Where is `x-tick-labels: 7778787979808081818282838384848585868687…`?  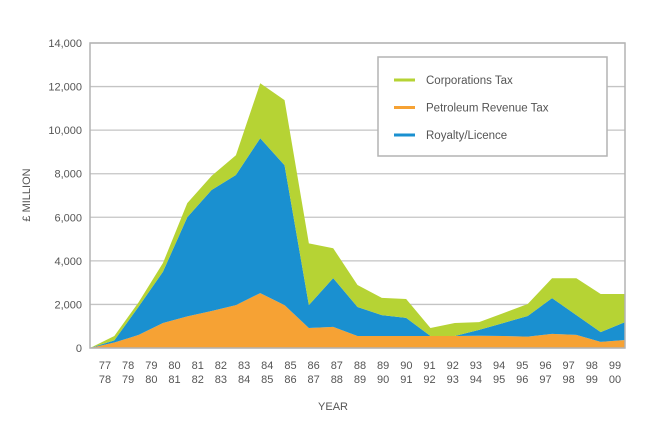
x-tick-labels: 7778787979808081818282838384848585868687… is located at coordinates (360, 373).